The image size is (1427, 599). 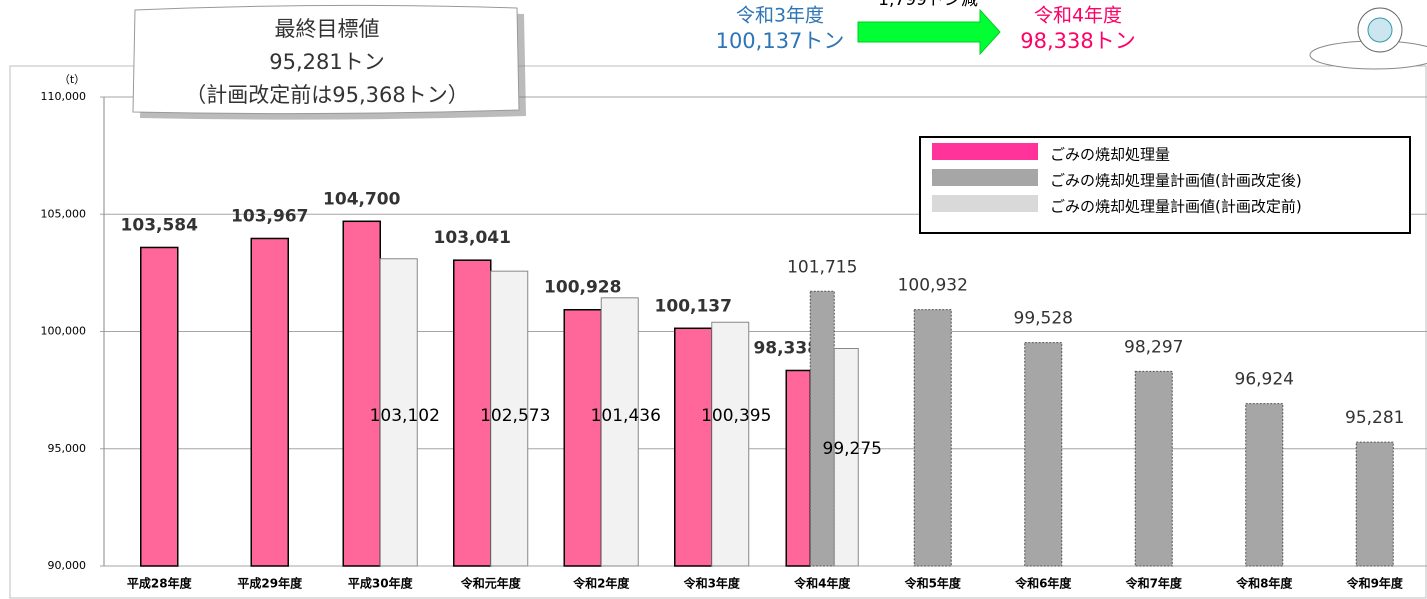 What do you see at coordinates (1264, 380) in the screenshot?
I see `data-label: 96,924` at bounding box center [1264, 380].